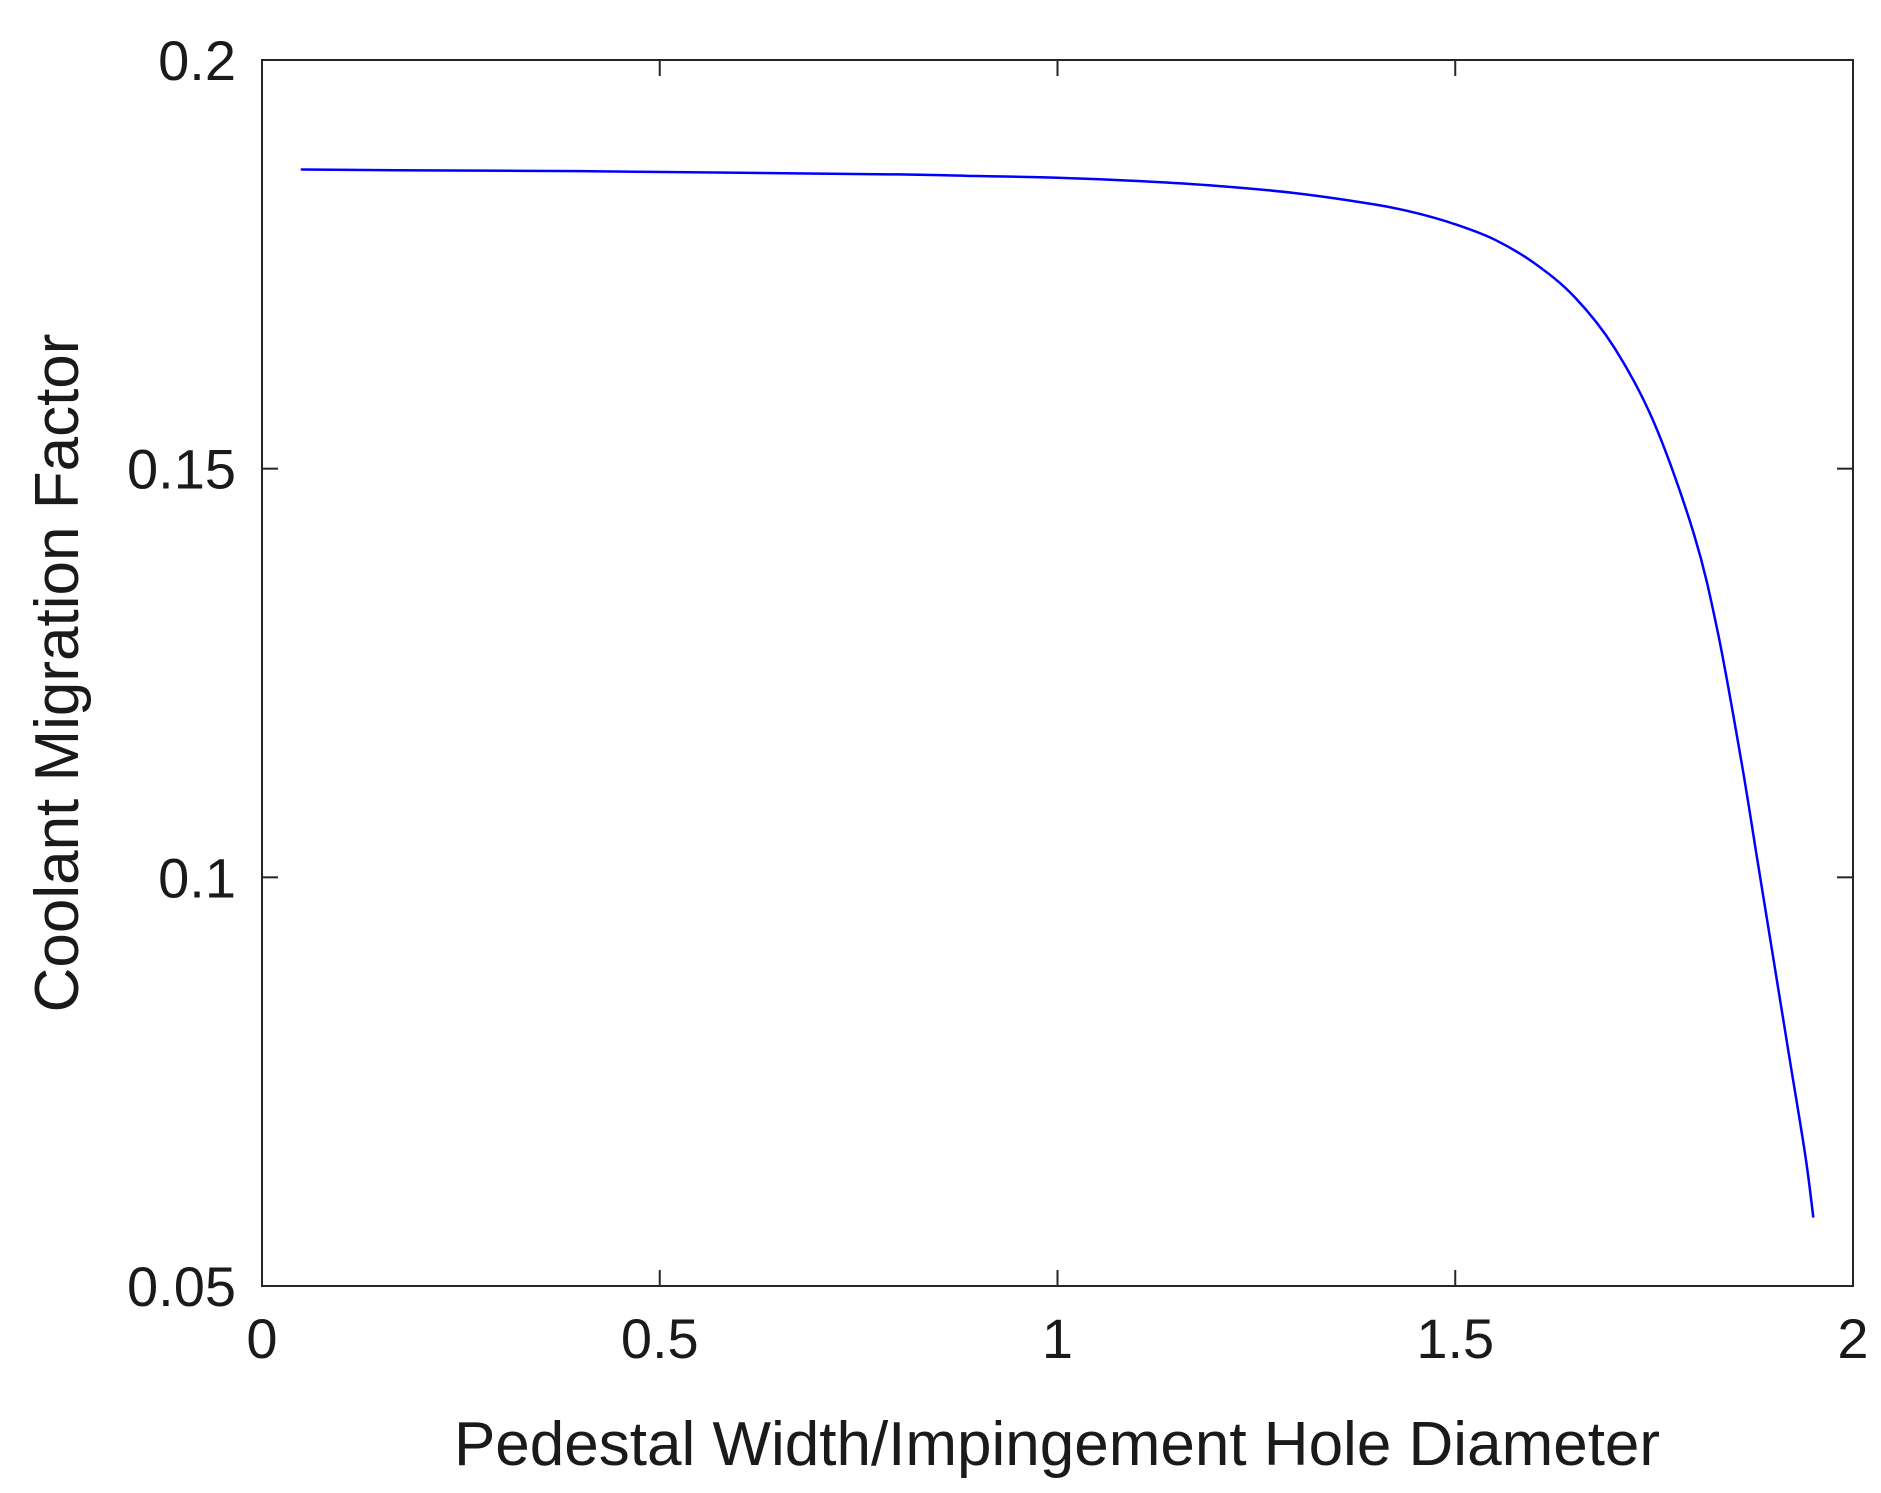  Describe the element at coordinates (181, 469) in the screenshot. I see `y-tick-label: 0.15` at that location.